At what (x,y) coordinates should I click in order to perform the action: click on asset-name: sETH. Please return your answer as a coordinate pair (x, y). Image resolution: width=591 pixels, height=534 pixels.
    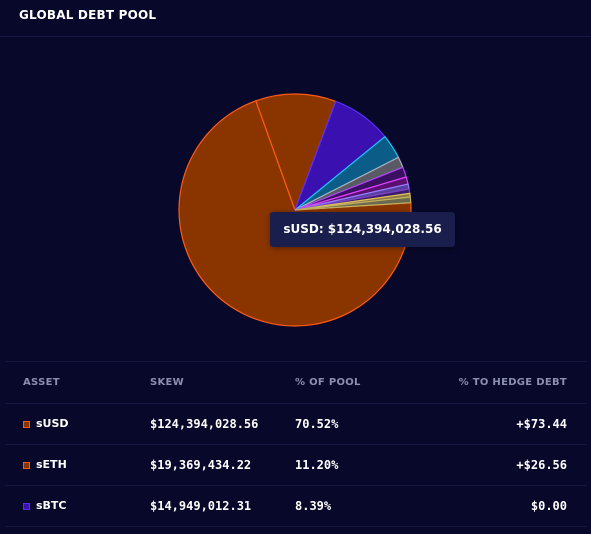
    Looking at the image, I should click on (51, 464).